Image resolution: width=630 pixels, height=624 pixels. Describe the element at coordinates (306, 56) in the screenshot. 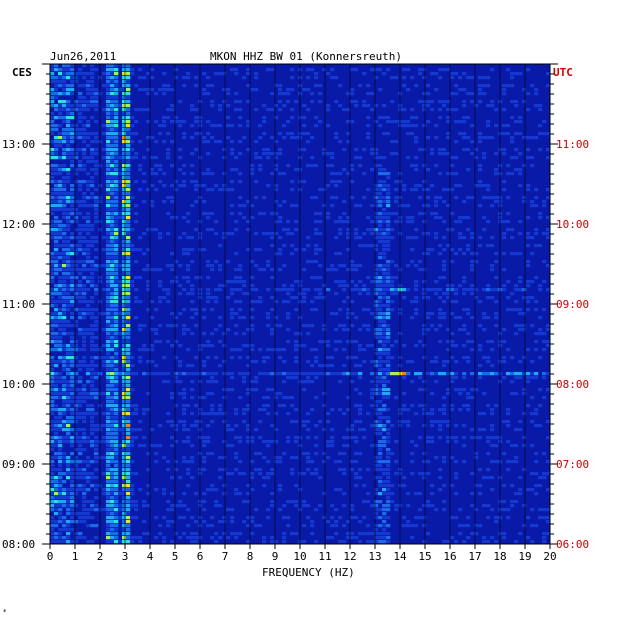

I see `header-title: MKON HHZ BW 01 (Konnersreuth)` at that location.